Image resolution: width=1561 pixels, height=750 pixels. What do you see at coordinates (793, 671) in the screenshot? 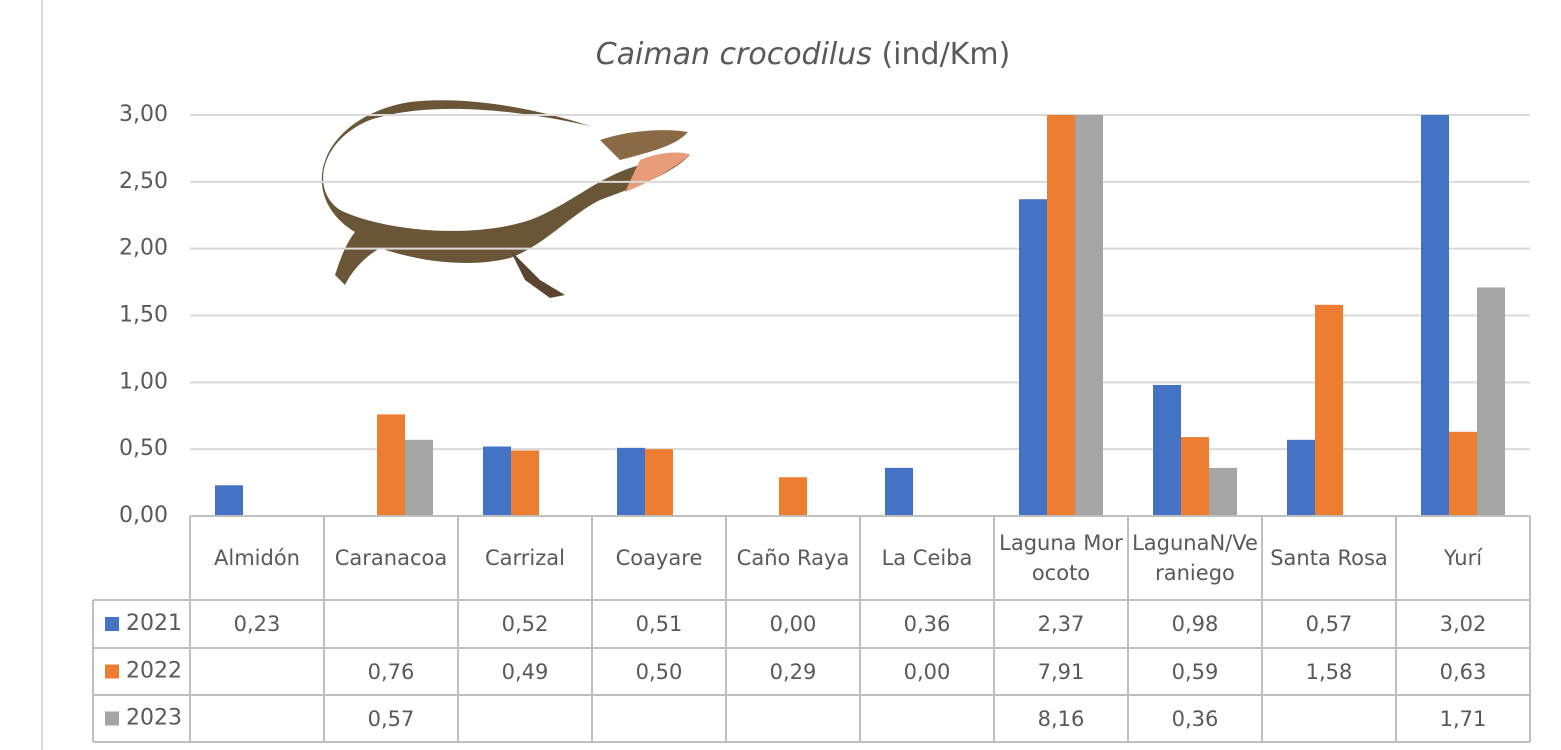
I see `table-value: 0,29` at bounding box center [793, 671].